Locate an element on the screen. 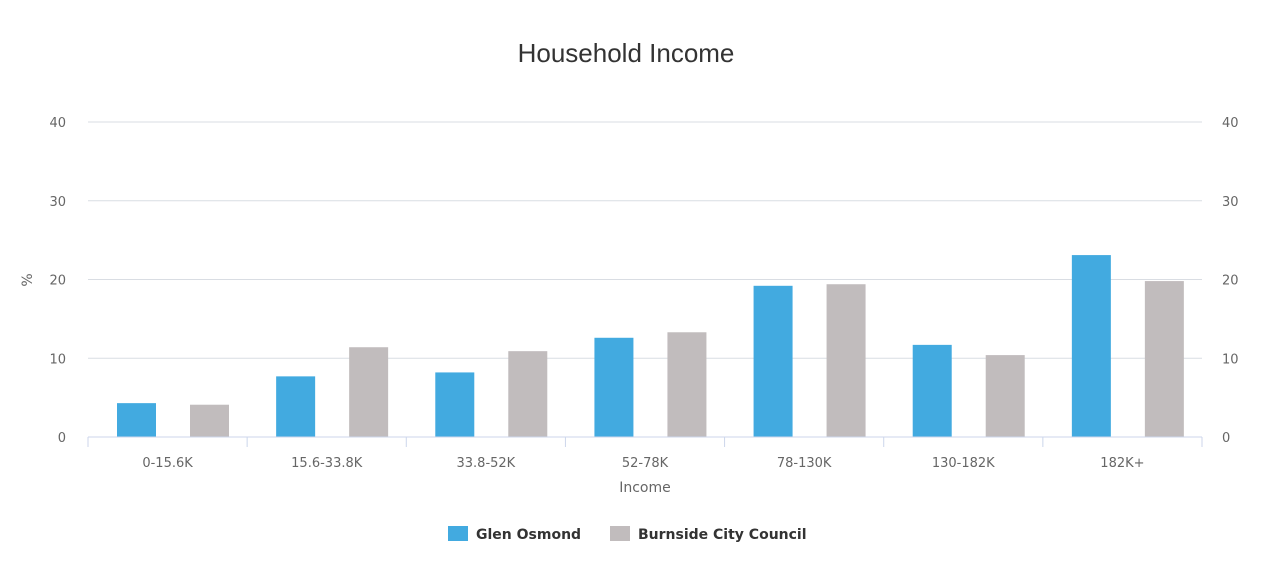 This screenshot has height=572, width=1280. y-tick-label-right: 0 is located at coordinates (1226, 438).